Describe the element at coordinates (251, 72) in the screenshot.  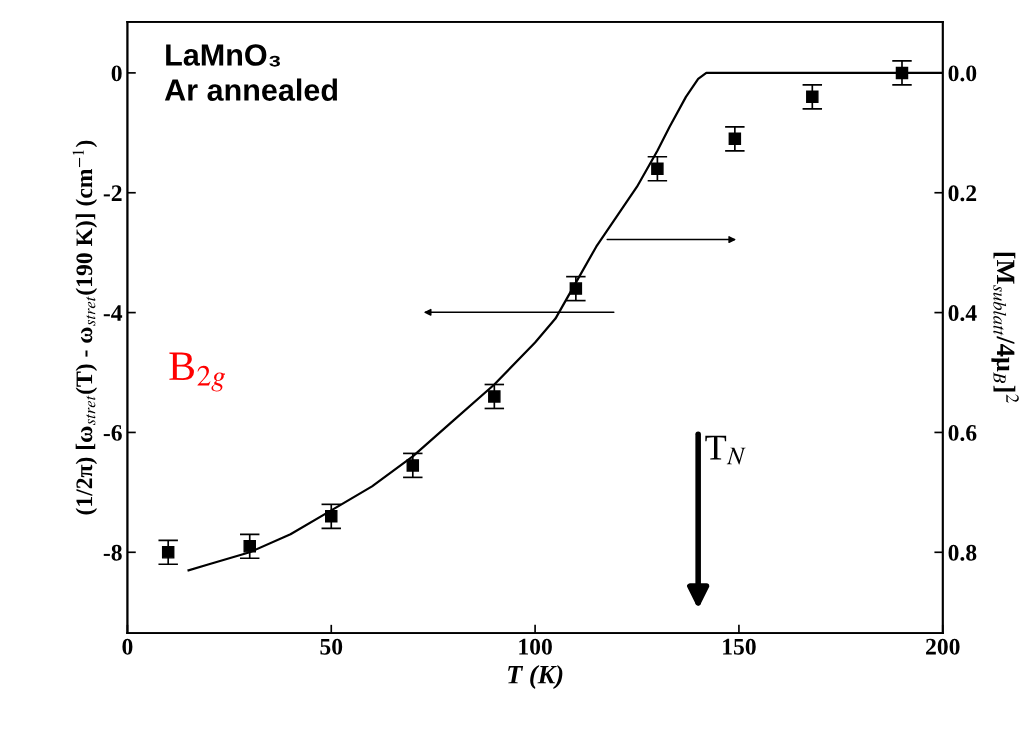
I see `annotation: LaMnO₃ Ar annealed` at that location.